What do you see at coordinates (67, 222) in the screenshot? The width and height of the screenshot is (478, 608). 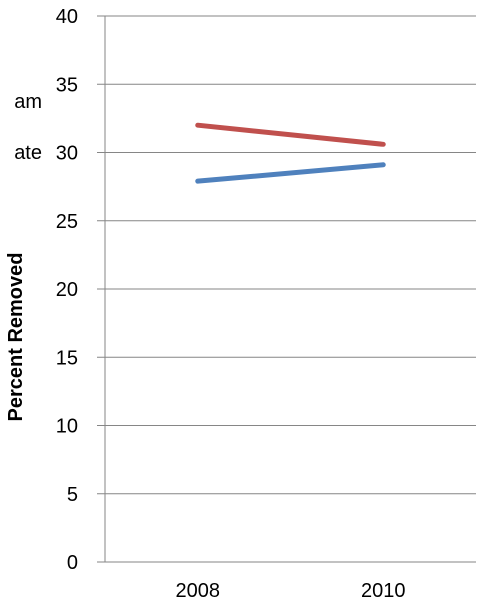 I see `y-tick-label-25: 25` at bounding box center [67, 222].